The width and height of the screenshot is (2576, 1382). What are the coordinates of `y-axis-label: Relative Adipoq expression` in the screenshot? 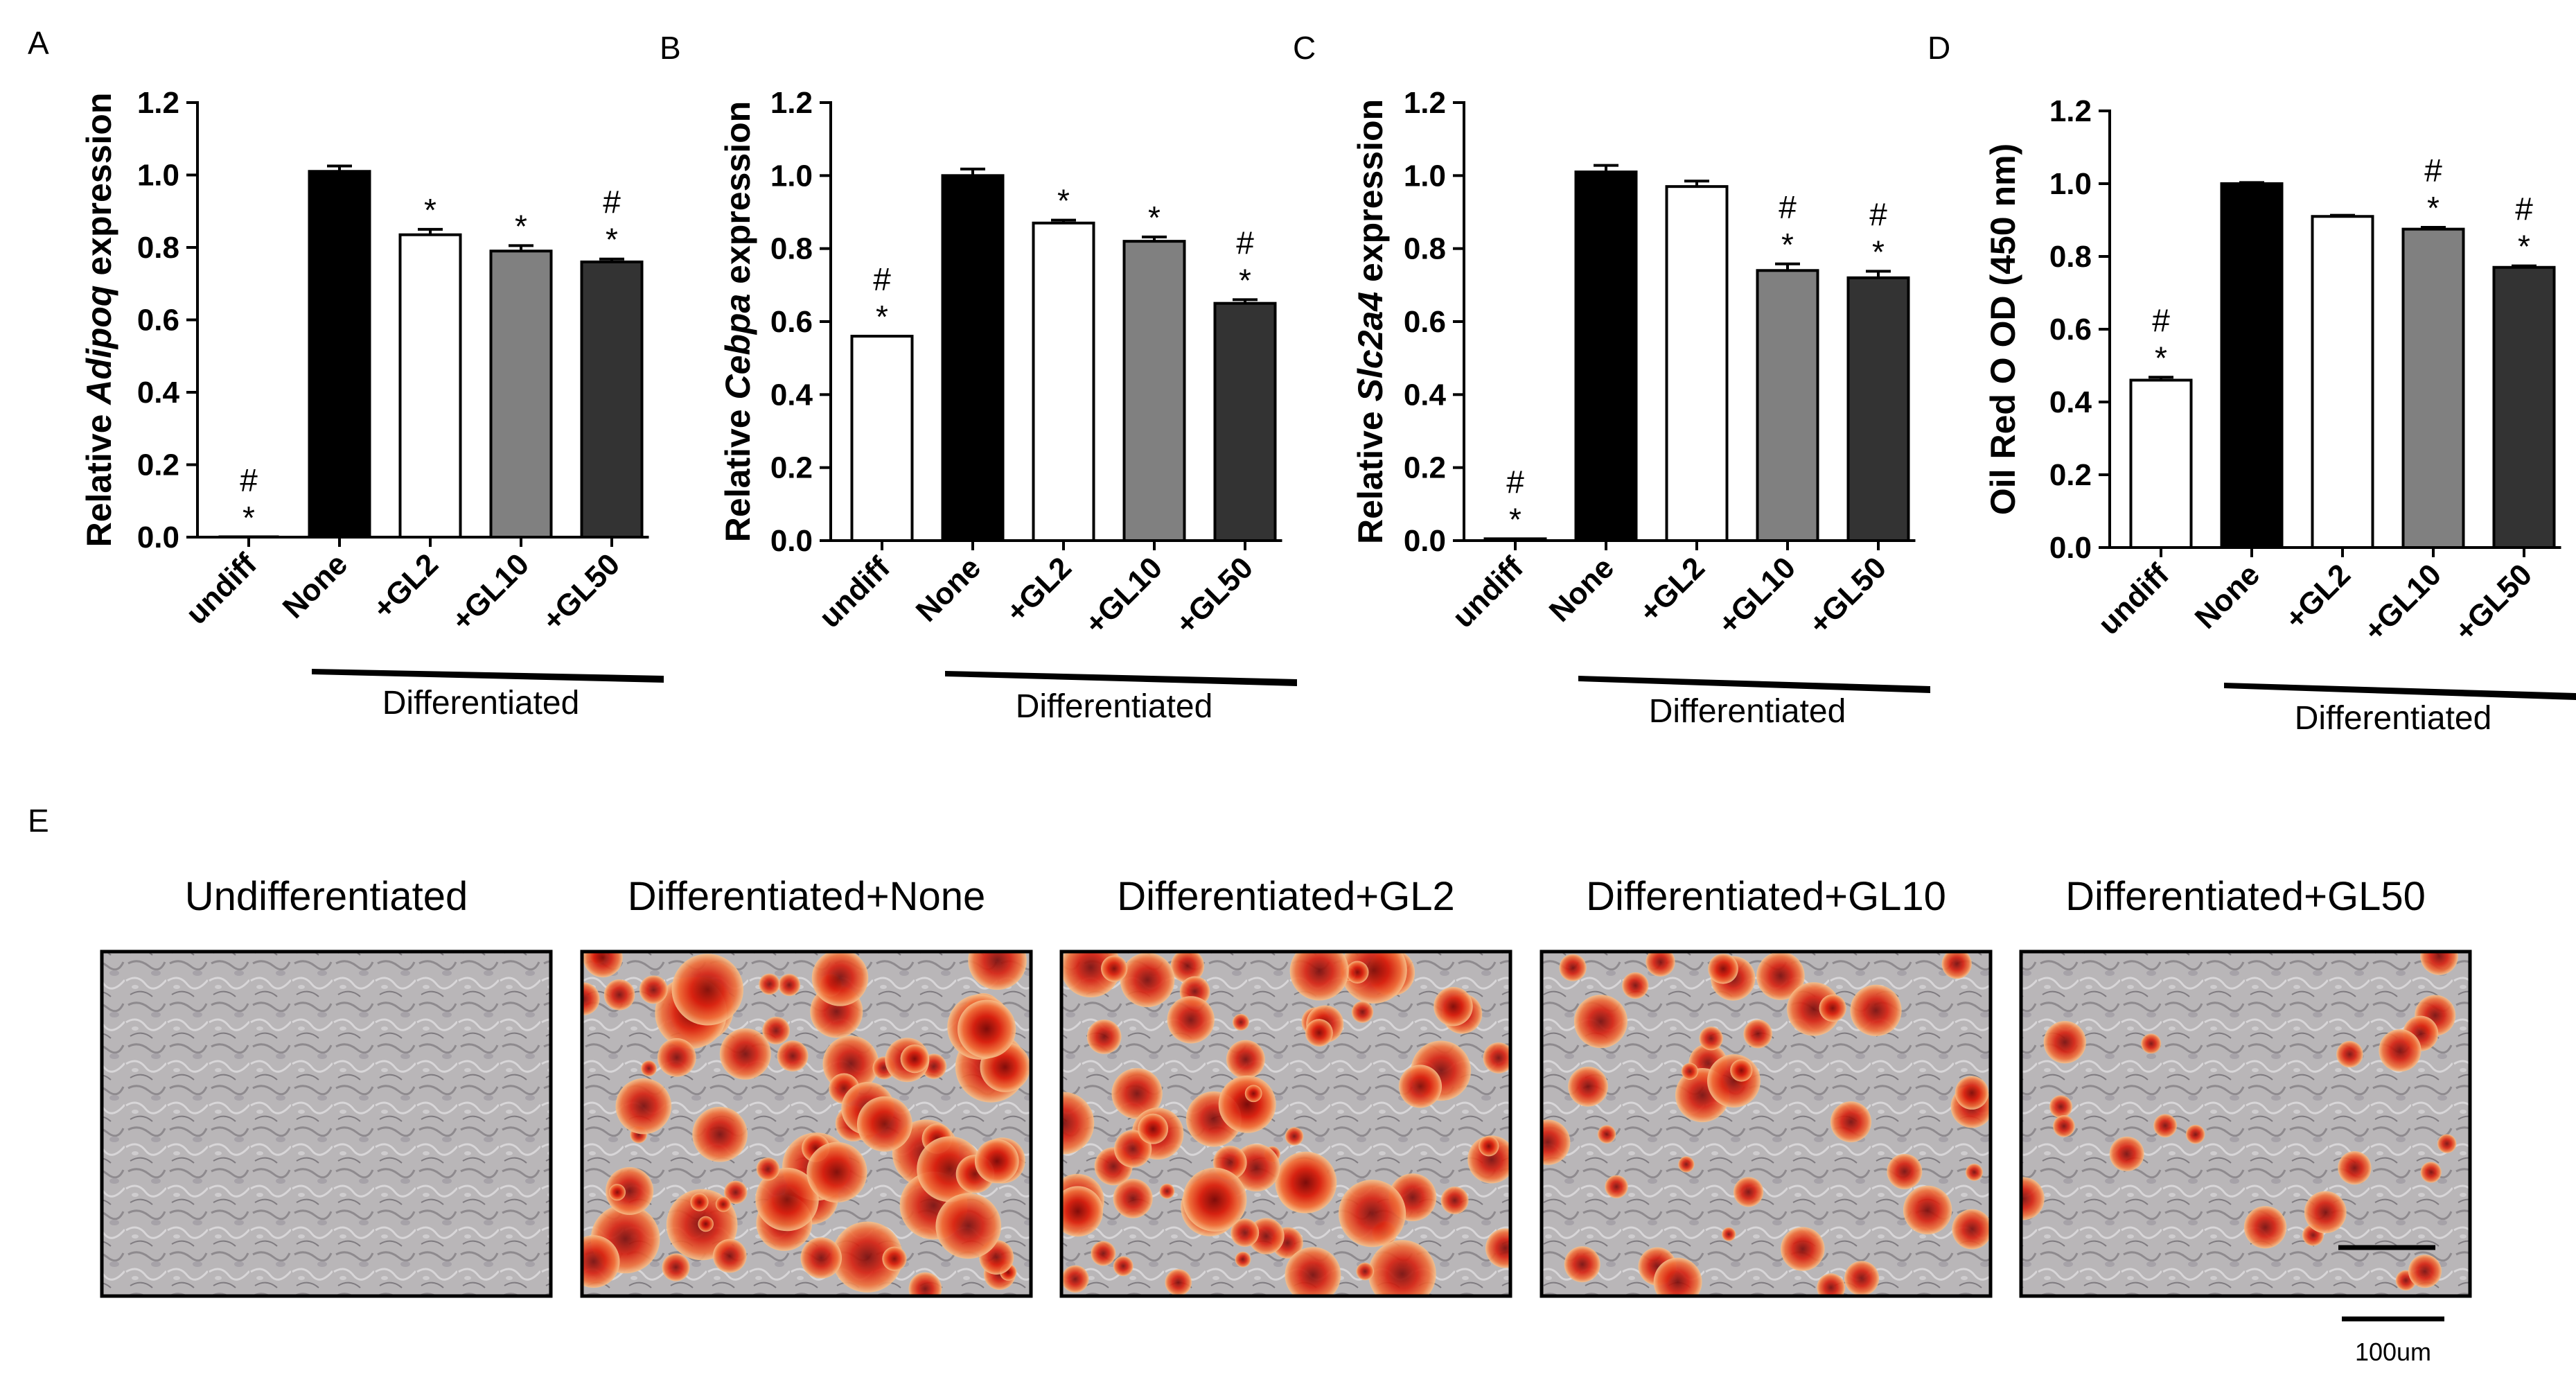 It's located at (99, 320).